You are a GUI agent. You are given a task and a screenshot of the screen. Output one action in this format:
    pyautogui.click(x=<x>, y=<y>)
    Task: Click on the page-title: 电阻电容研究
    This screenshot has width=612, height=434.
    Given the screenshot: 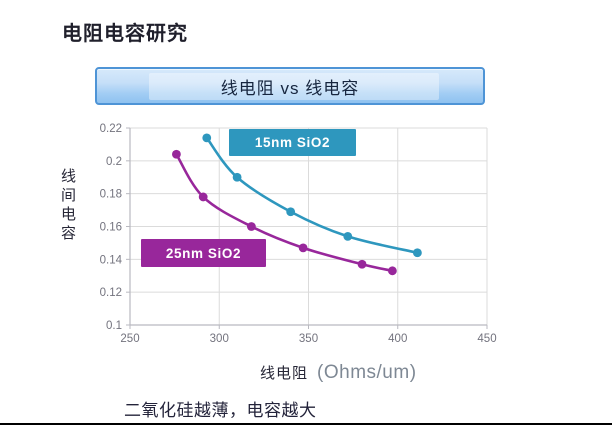 What is the action you would take?
    pyautogui.click(x=125, y=34)
    